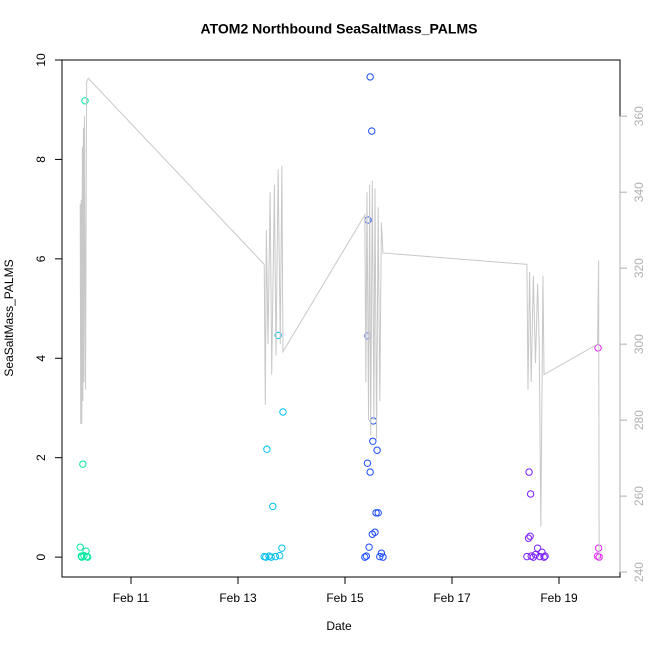 Image resolution: width=650 pixels, height=655 pixels. Describe the element at coordinates (639, 192) in the screenshot. I see `y2-tick-label: 340` at that location.